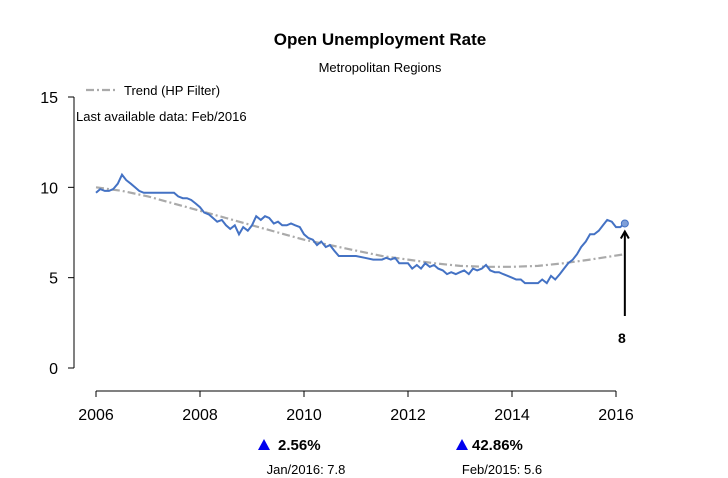  What do you see at coordinates (172, 90) in the screenshot?
I see `legend-trend-label: Trend (HP Filter)` at bounding box center [172, 90].